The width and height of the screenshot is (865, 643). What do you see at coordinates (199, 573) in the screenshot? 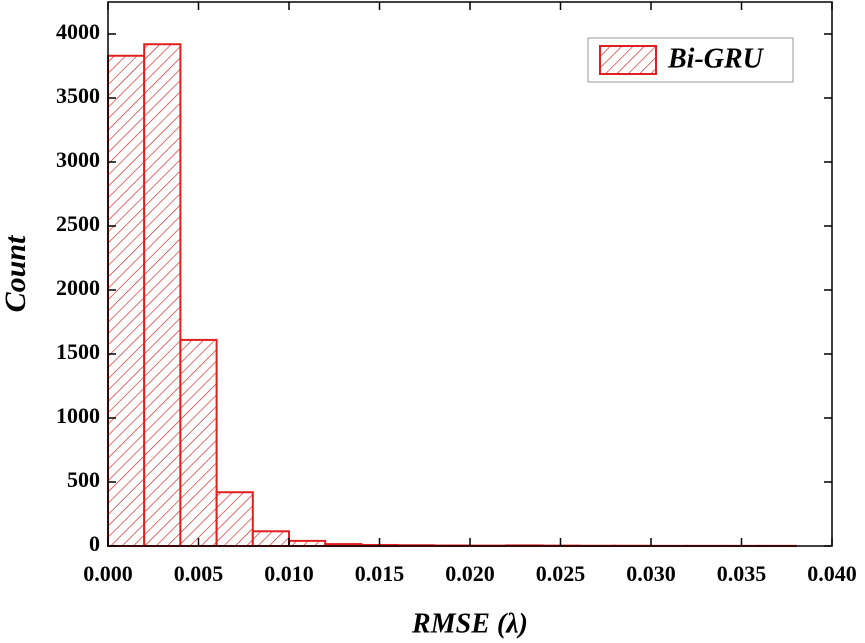
I see `x-tick-label: 0.005` at bounding box center [199, 573].